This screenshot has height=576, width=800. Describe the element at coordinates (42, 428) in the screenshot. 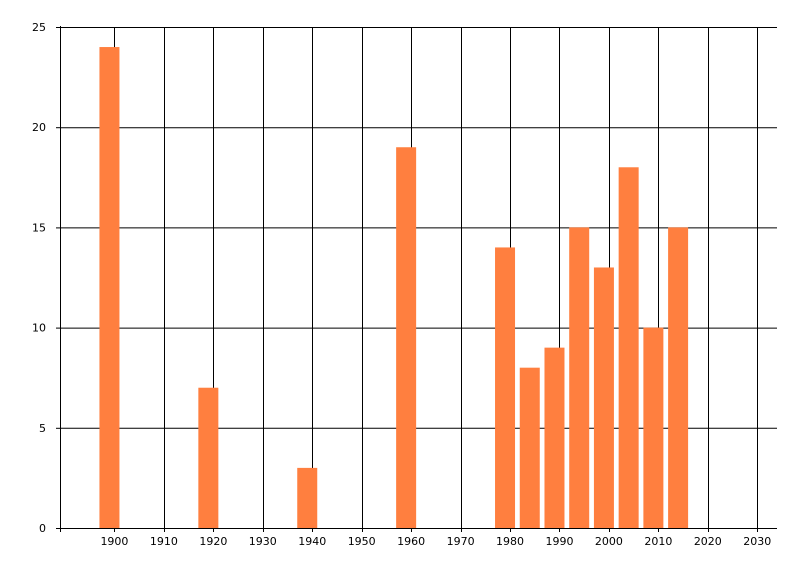

I see `y-tick-label: 5` at that location.